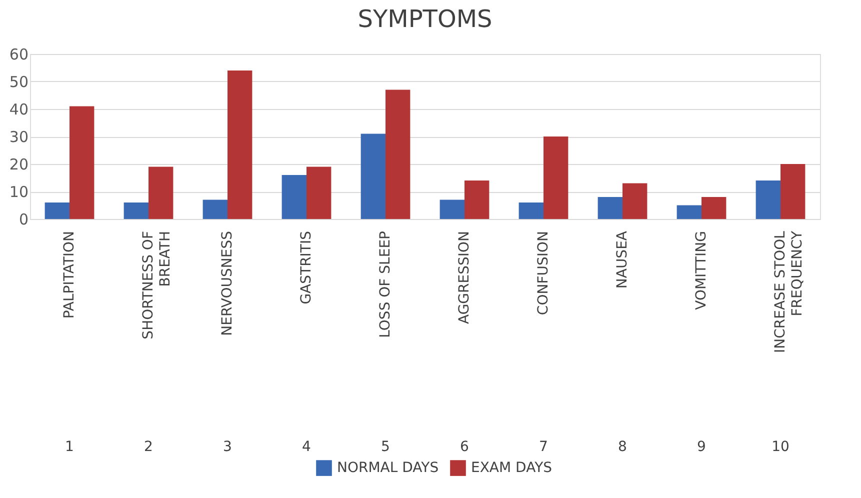 The image size is (861, 498). What do you see at coordinates (69, 447) in the screenshot?
I see `text: 1` at bounding box center [69, 447].